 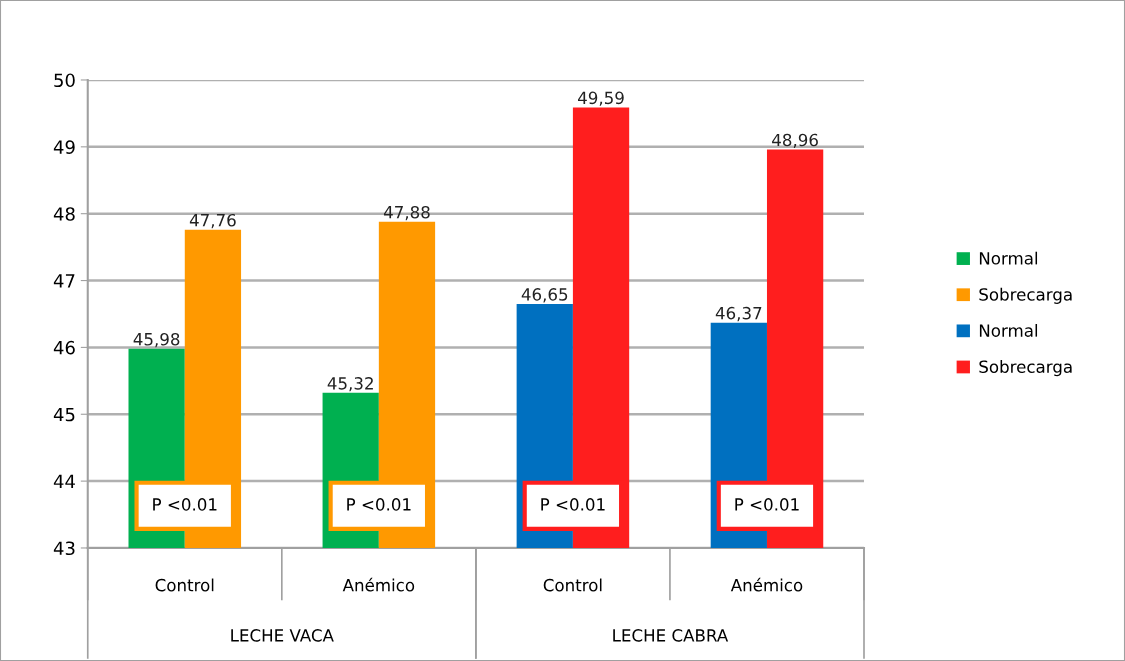 What do you see at coordinates (671, 635) in the screenshot?
I see `text: LECHE CABRA` at bounding box center [671, 635].